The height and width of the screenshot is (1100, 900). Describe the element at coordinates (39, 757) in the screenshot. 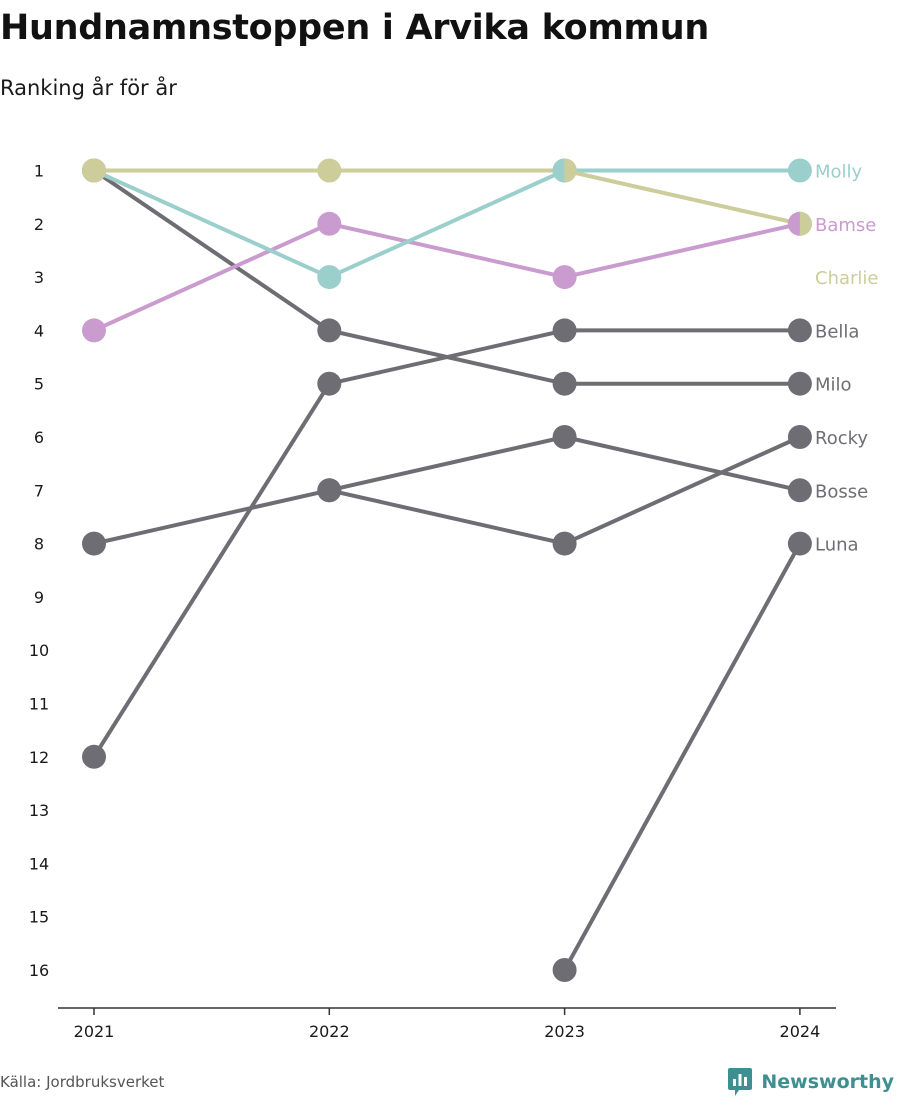

I see `y-tick-label: 12` at that location.